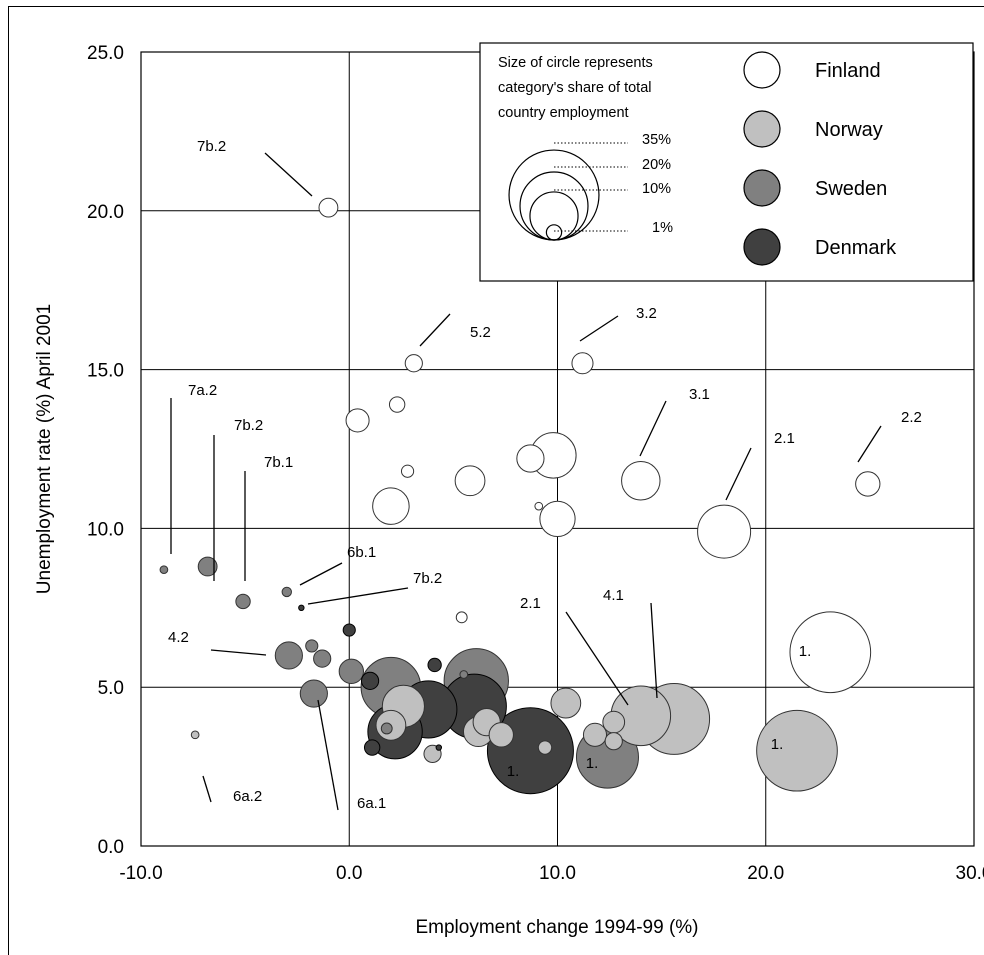 The width and height of the screenshot is (984, 955). What do you see at coordinates (656, 165) in the screenshot?
I see `size-legend-label: 20%` at bounding box center [656, 165].